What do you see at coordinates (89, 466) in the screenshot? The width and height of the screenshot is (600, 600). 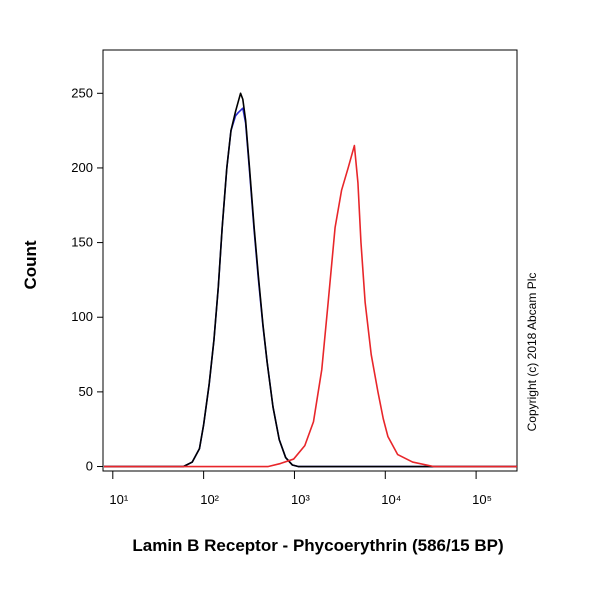 I see `y-tick-label: 0` at bounding box center [89, 466].